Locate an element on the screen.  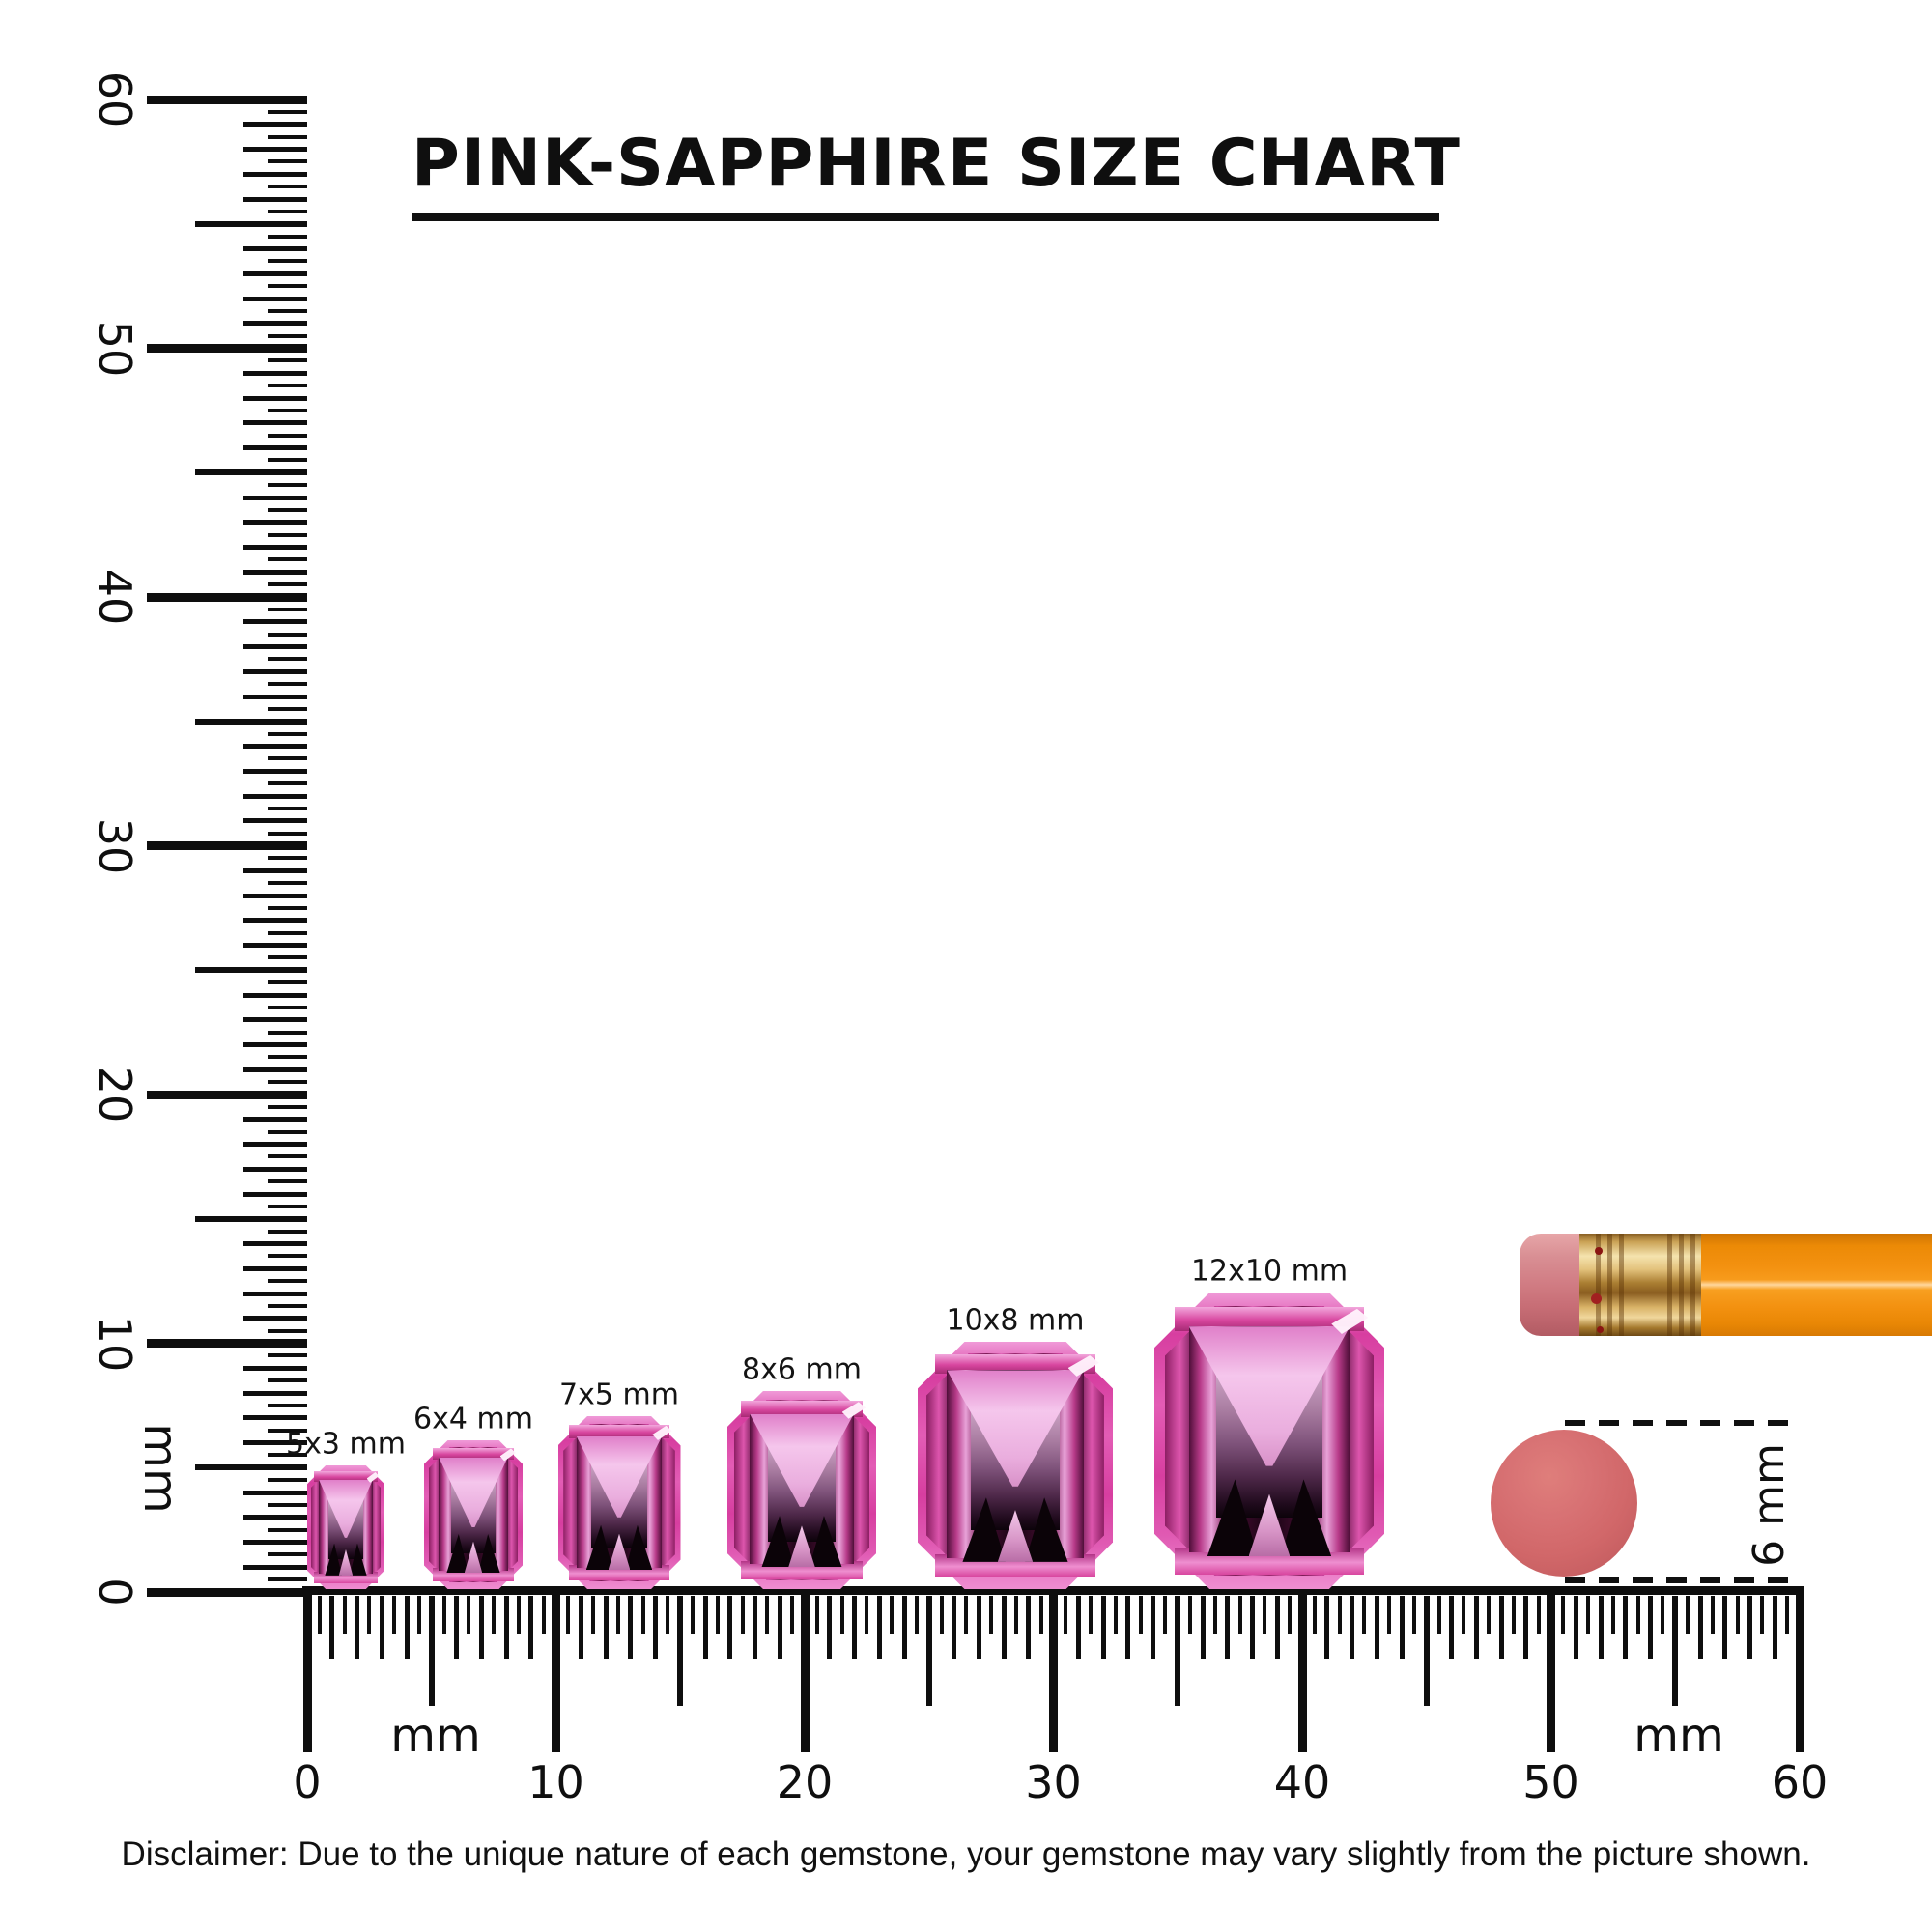
pencil-eraser-tip is located at coordinates (1550, 1285).